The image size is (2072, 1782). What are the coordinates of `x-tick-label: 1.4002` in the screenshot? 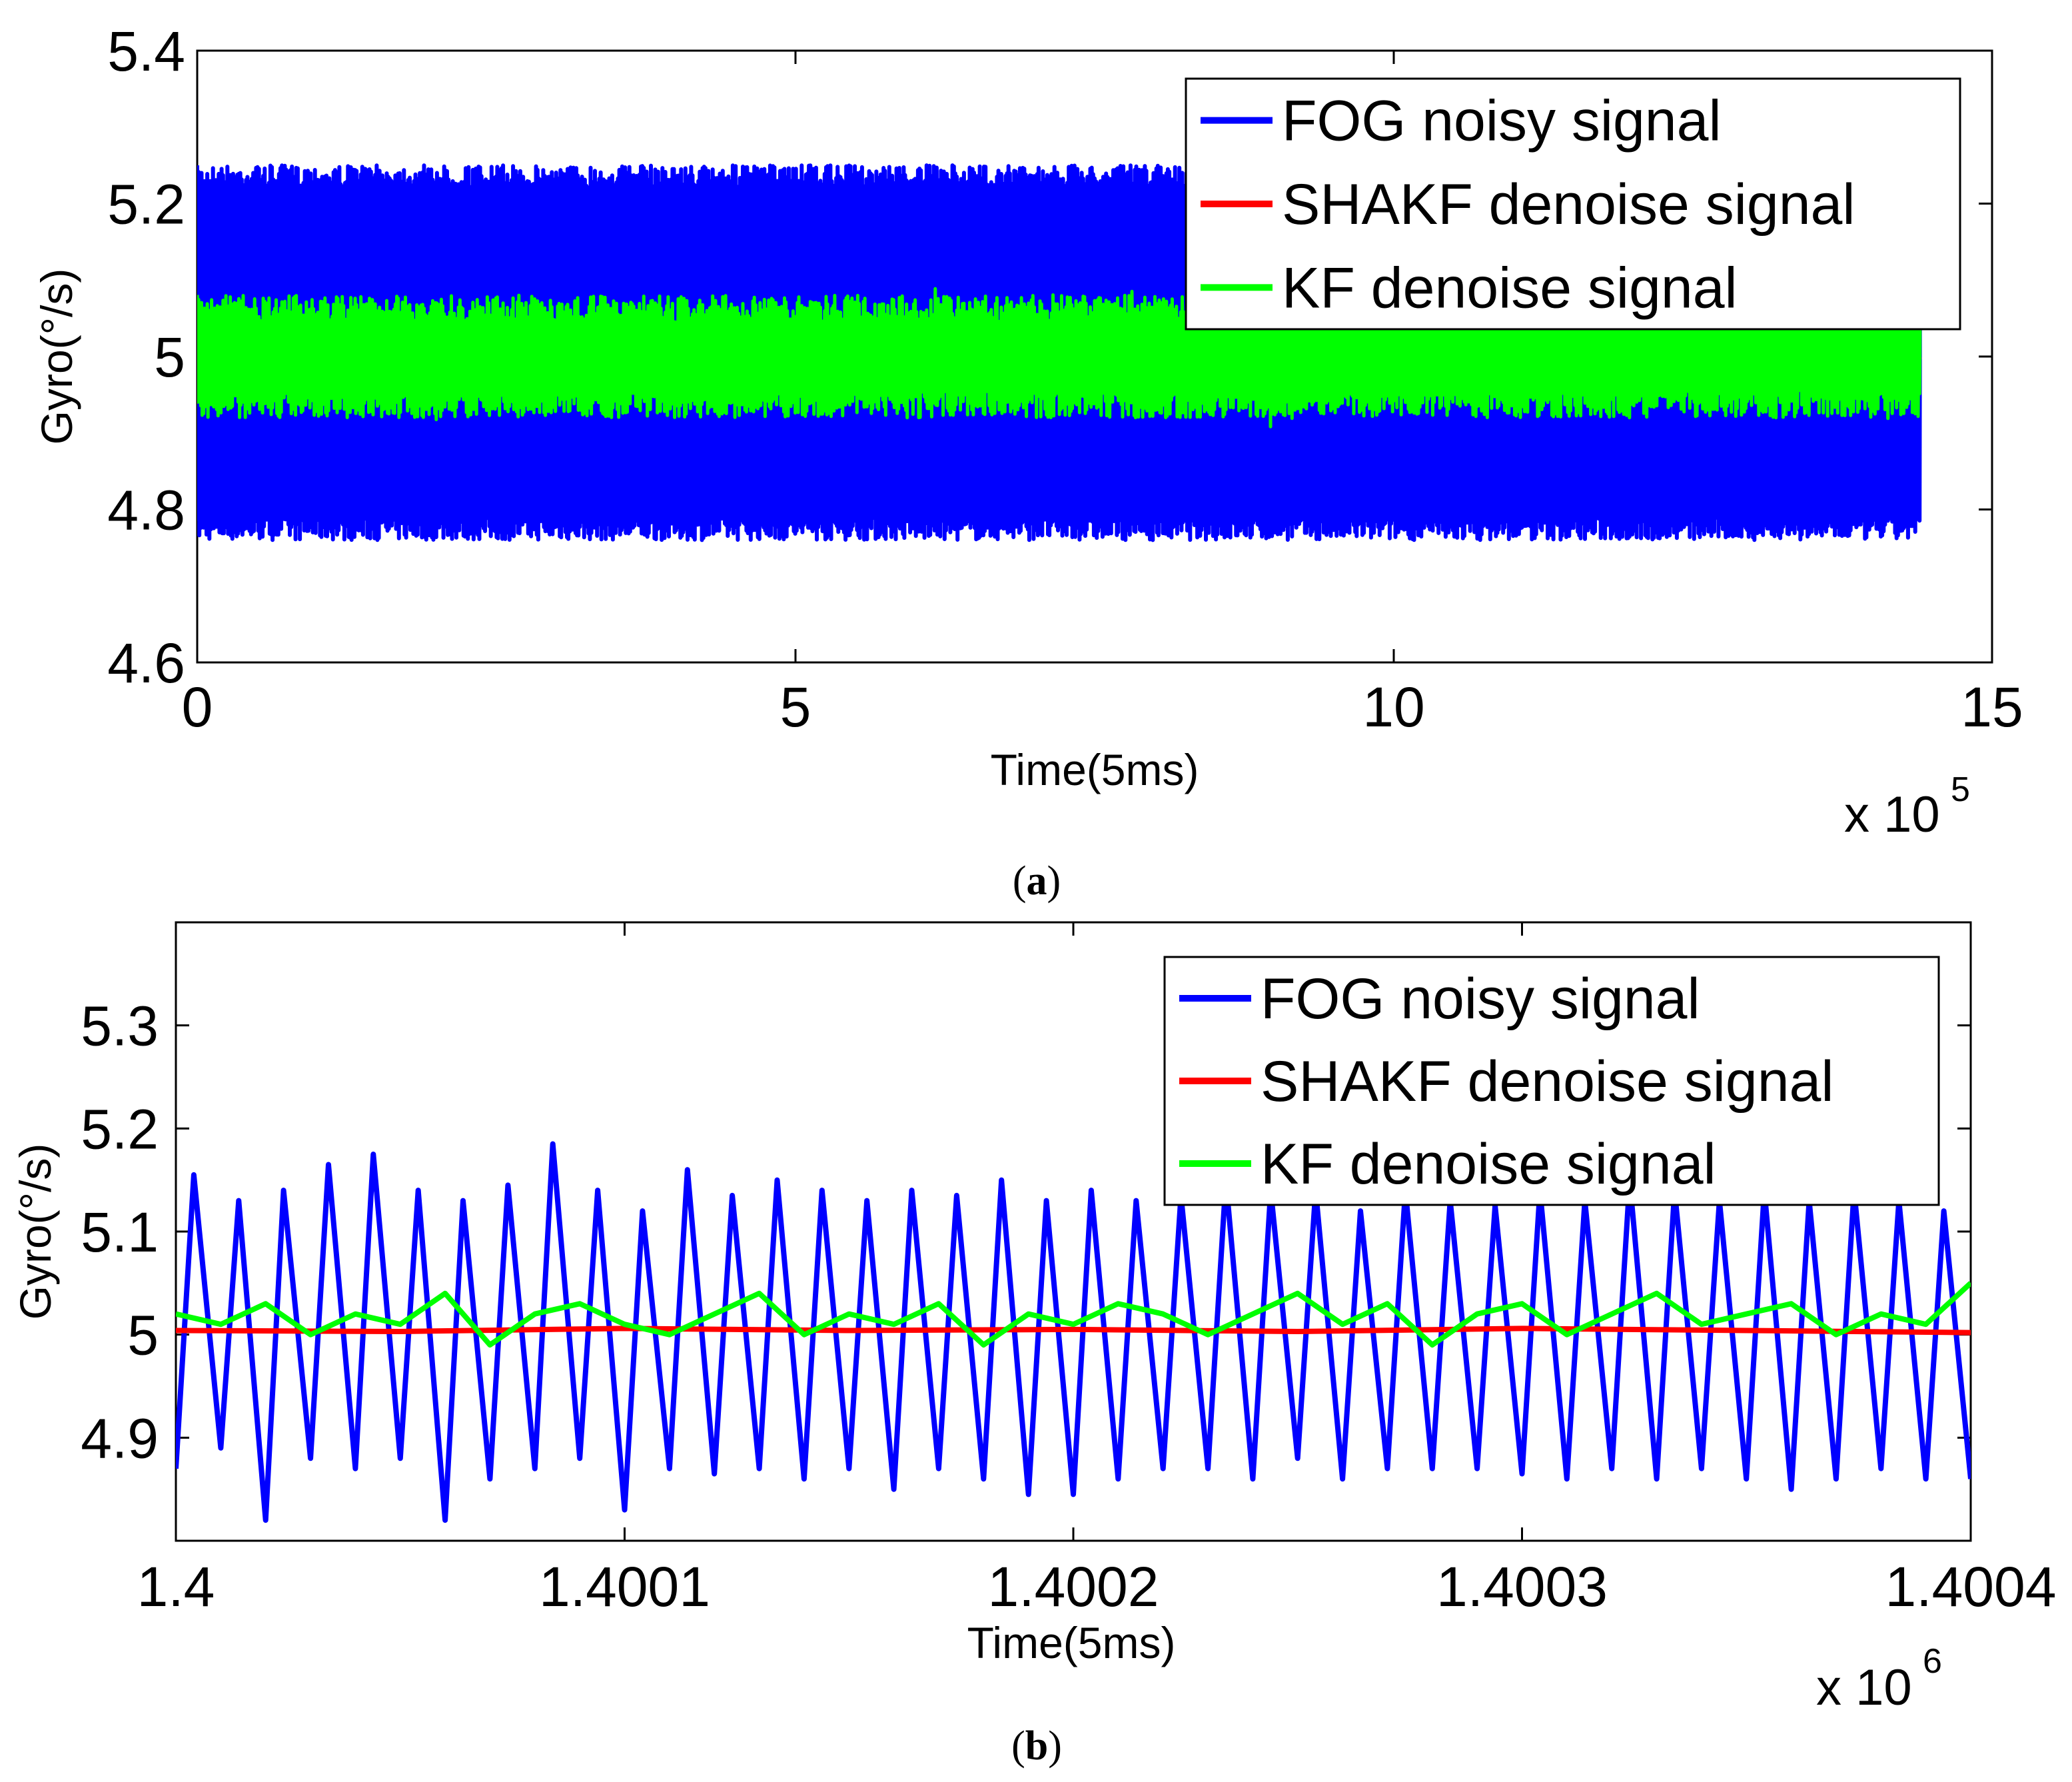 It's located at (1073, 1586).